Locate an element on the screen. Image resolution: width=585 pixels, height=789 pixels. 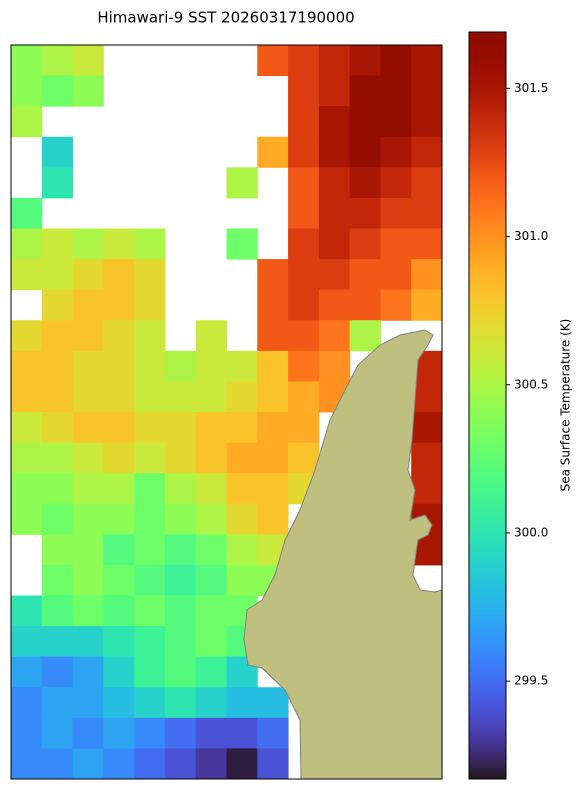
colorbar-tick-label: 301.0 is located at coordinates (531, 236).